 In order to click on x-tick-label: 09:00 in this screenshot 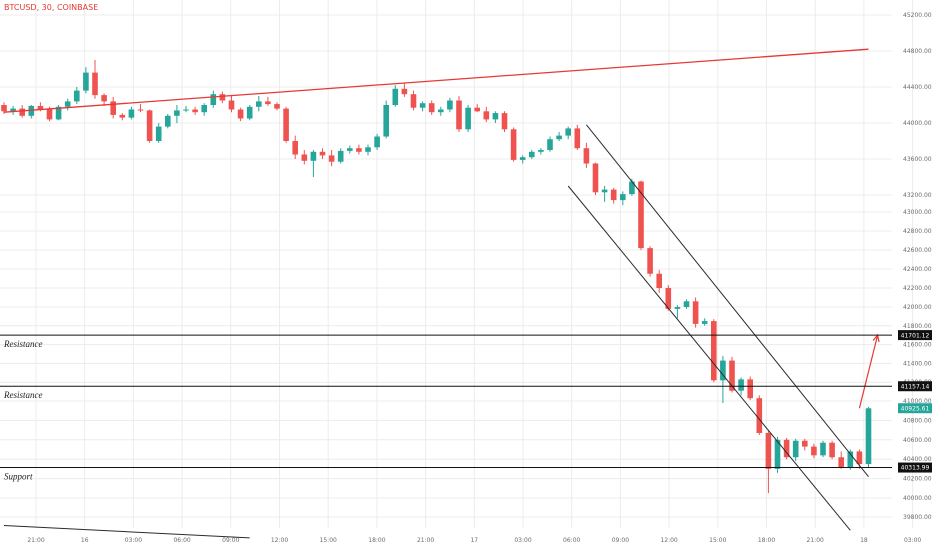, I will do `click(620, 540)`.